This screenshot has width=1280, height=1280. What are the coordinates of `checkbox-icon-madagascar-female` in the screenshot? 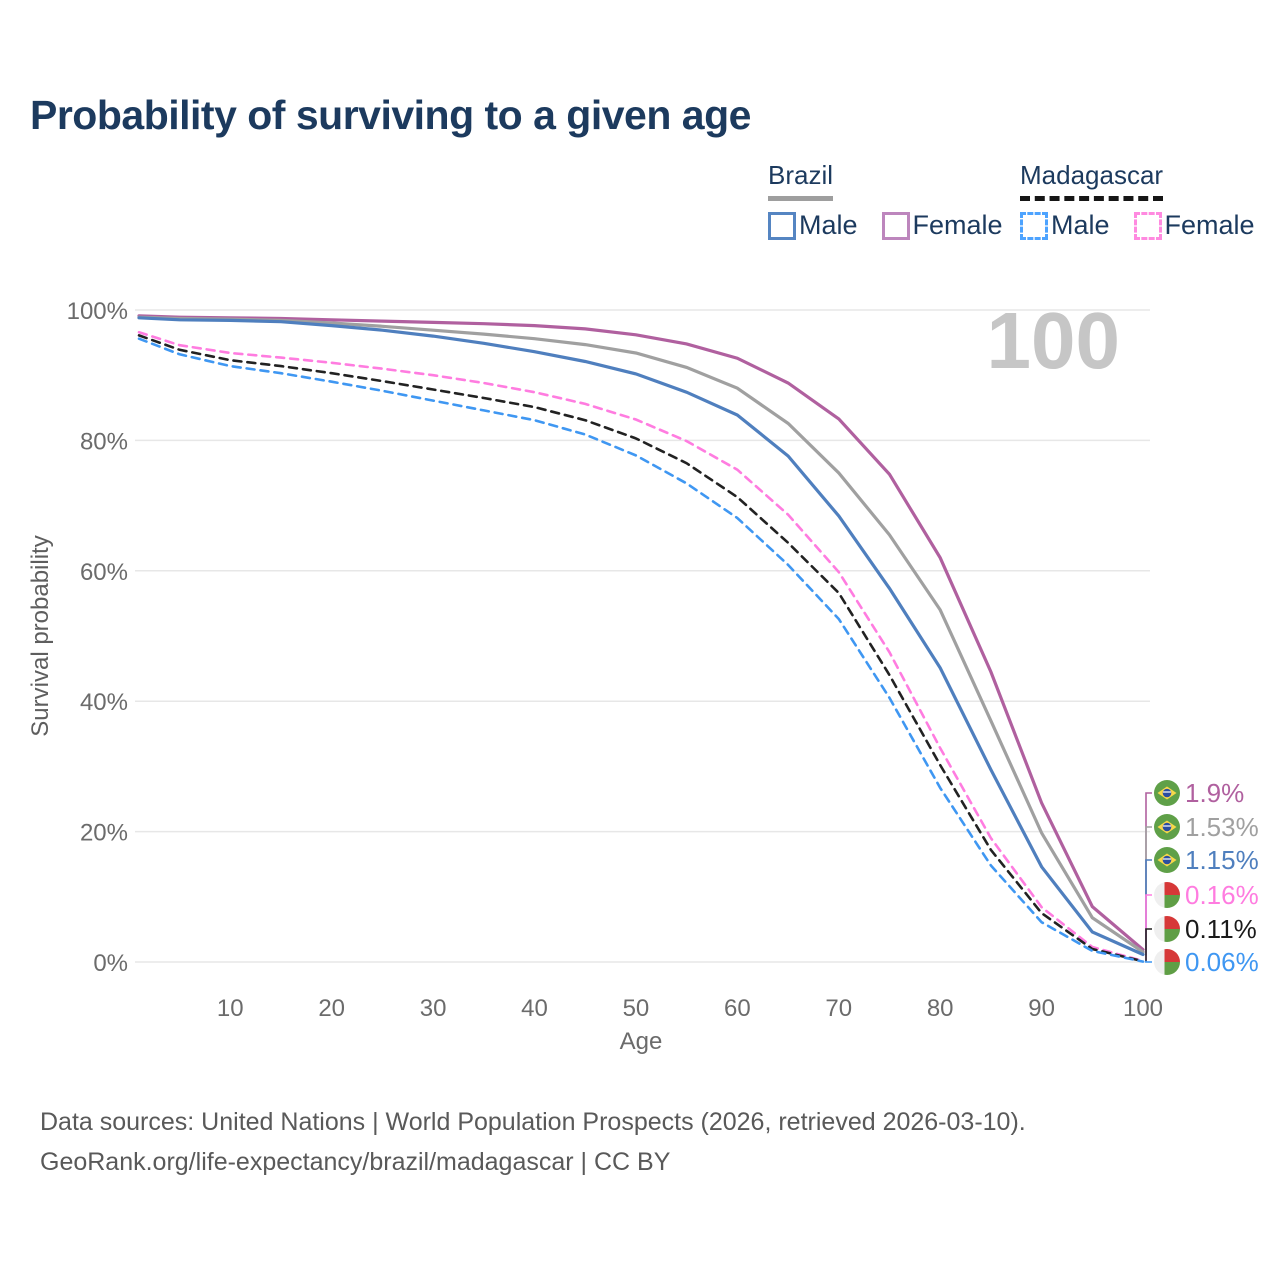 It's located at (1147, 225).